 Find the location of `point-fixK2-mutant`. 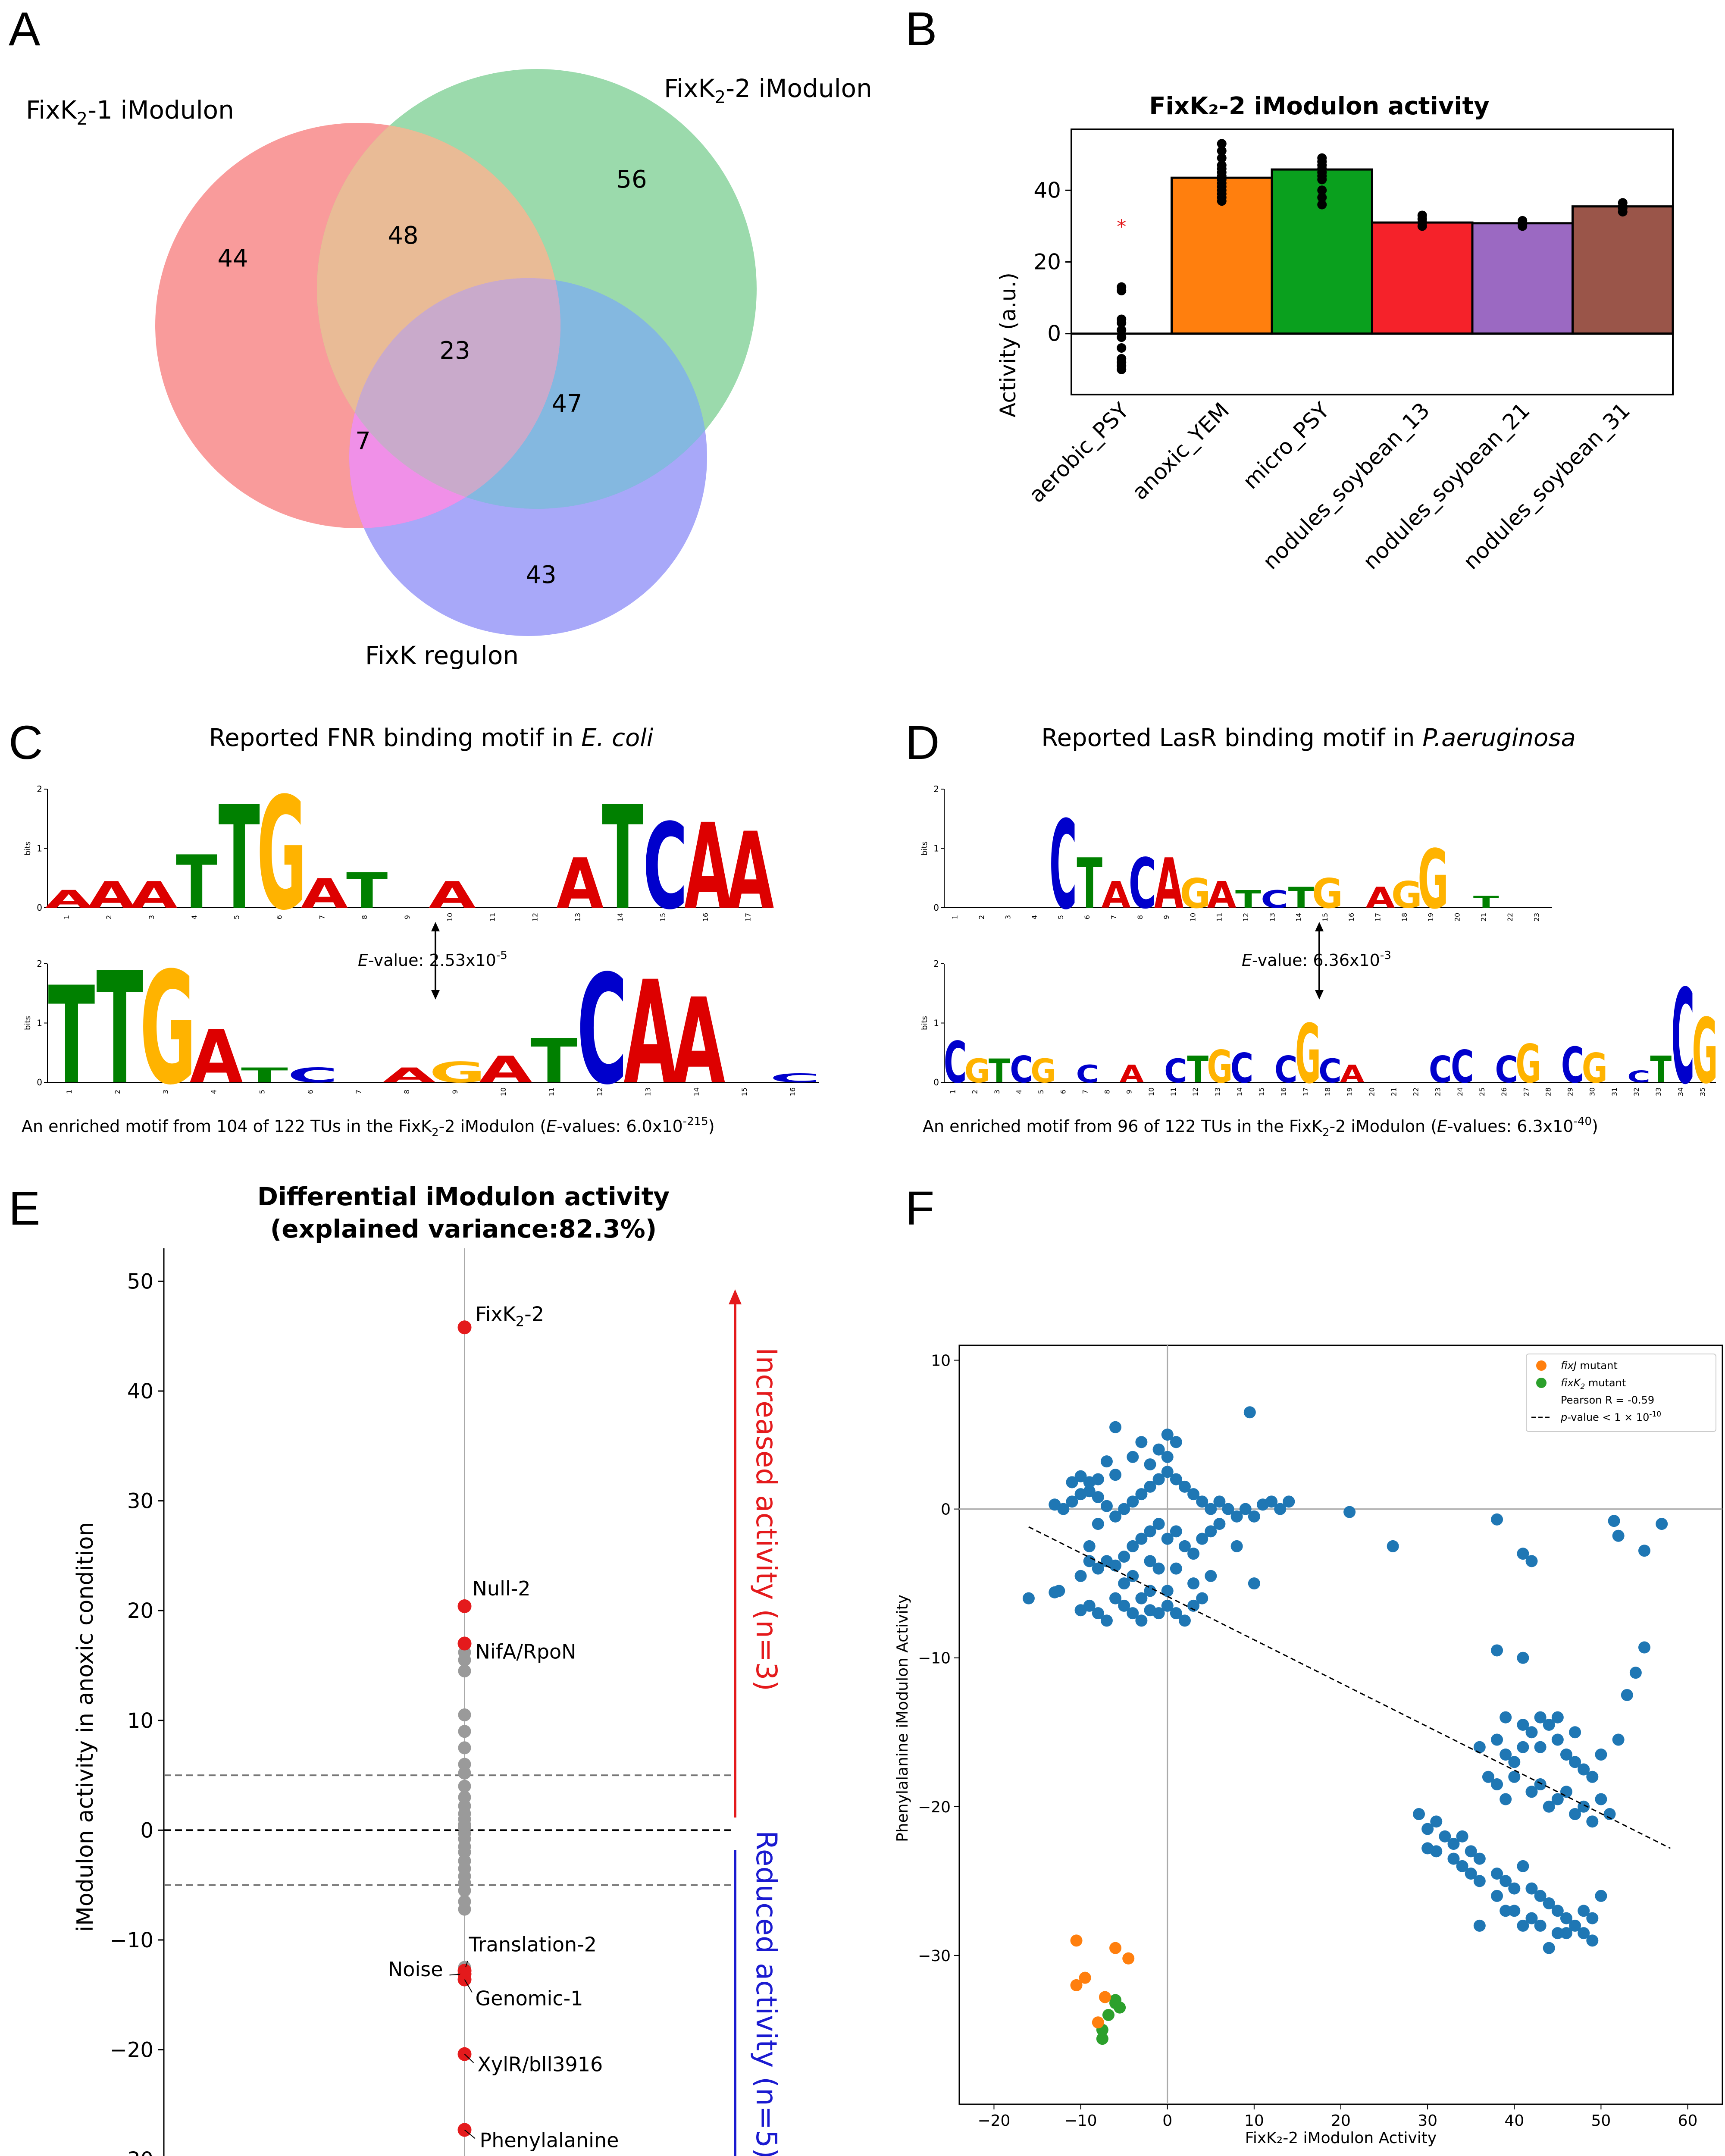

point-fixK2-mutant is located at coordinates (1102, 2039).